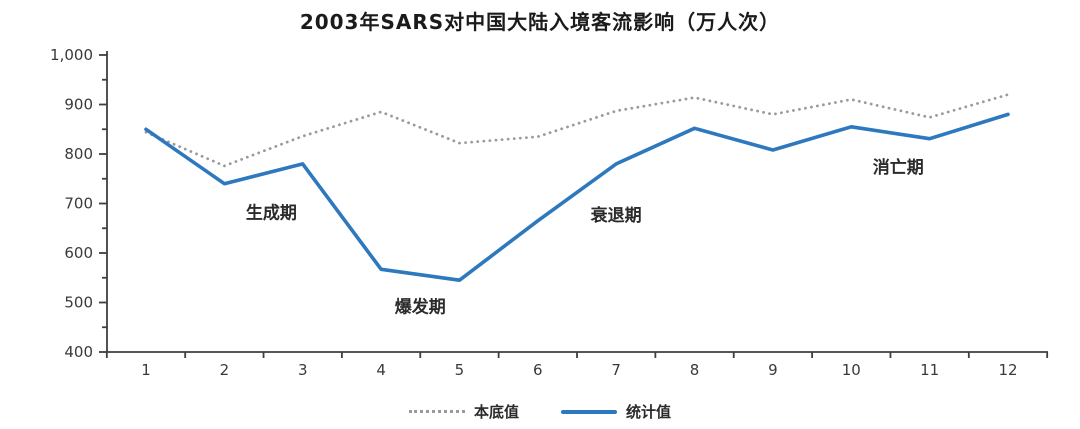  What do you see at coordinates (538, 370) in the screenshot?
I see `x-tick-label: 6` at bounding box center [538, 370].